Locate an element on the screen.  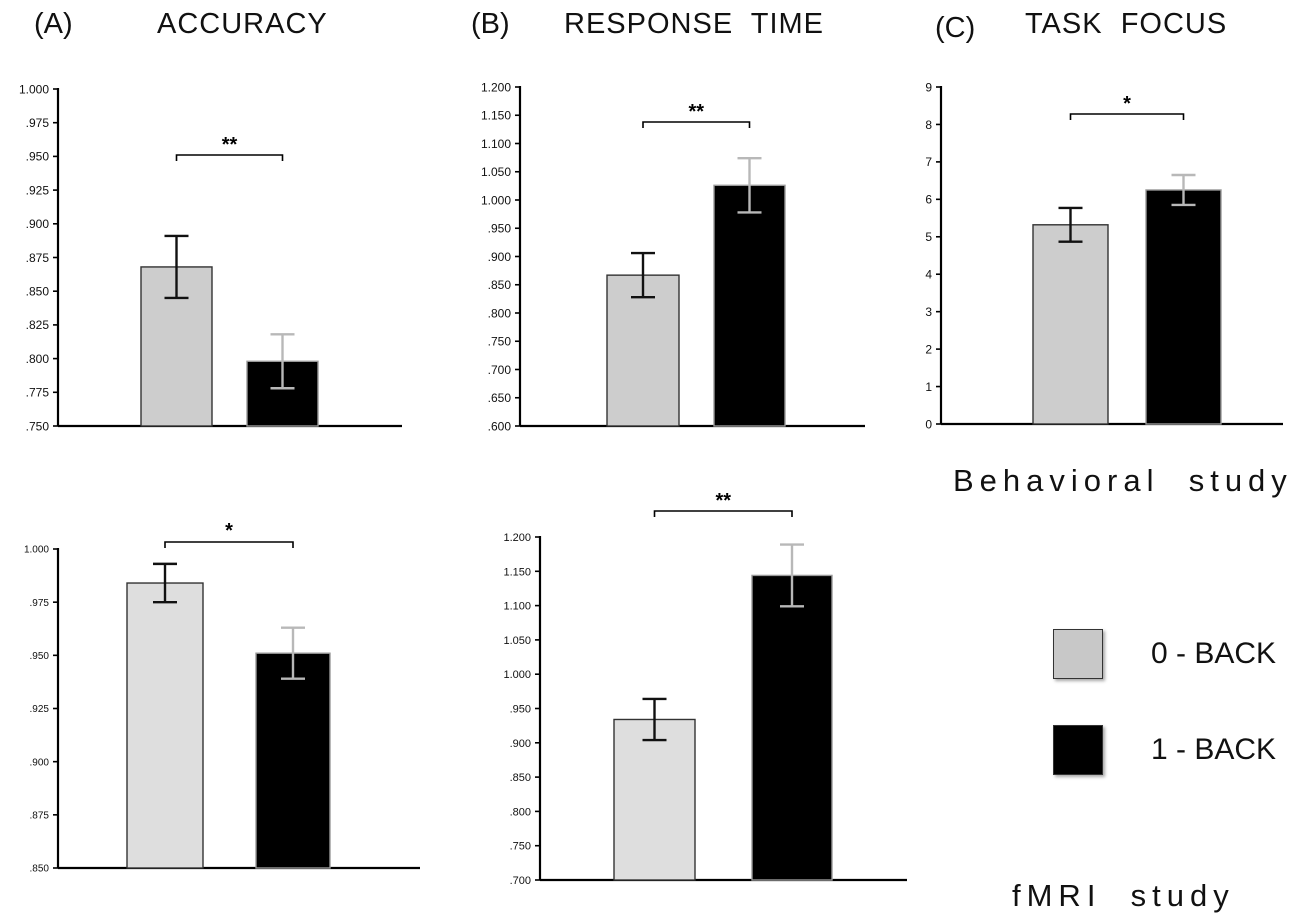
accuracy-behavioral-significance-label: ** is located at coordinates (230, 145).